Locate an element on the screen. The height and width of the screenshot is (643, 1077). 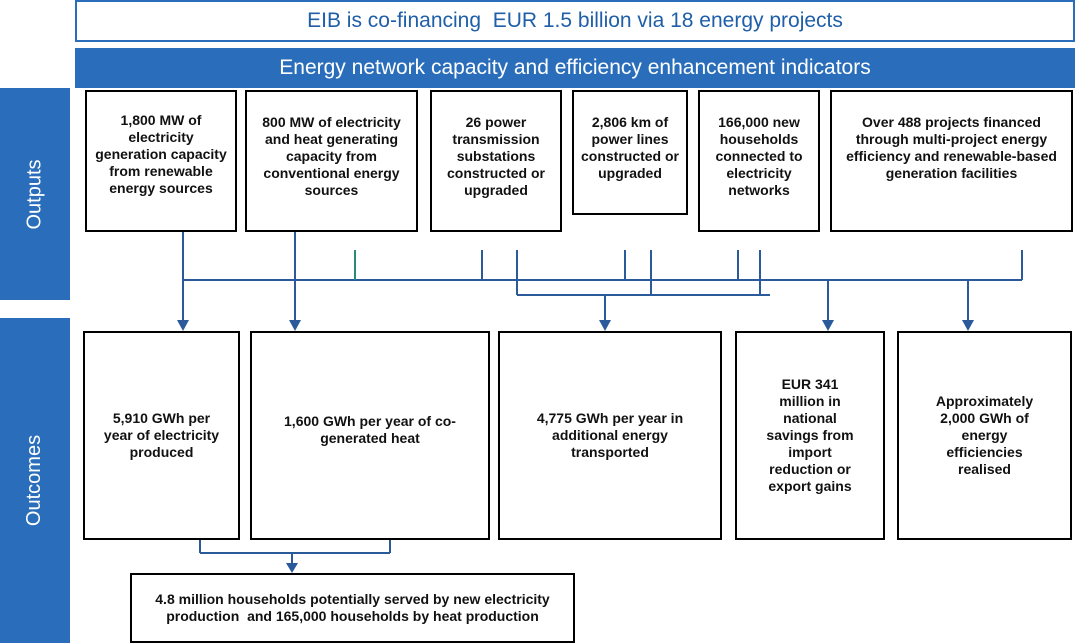
outputs-label: Outputs is located at coordinates (35, 194).